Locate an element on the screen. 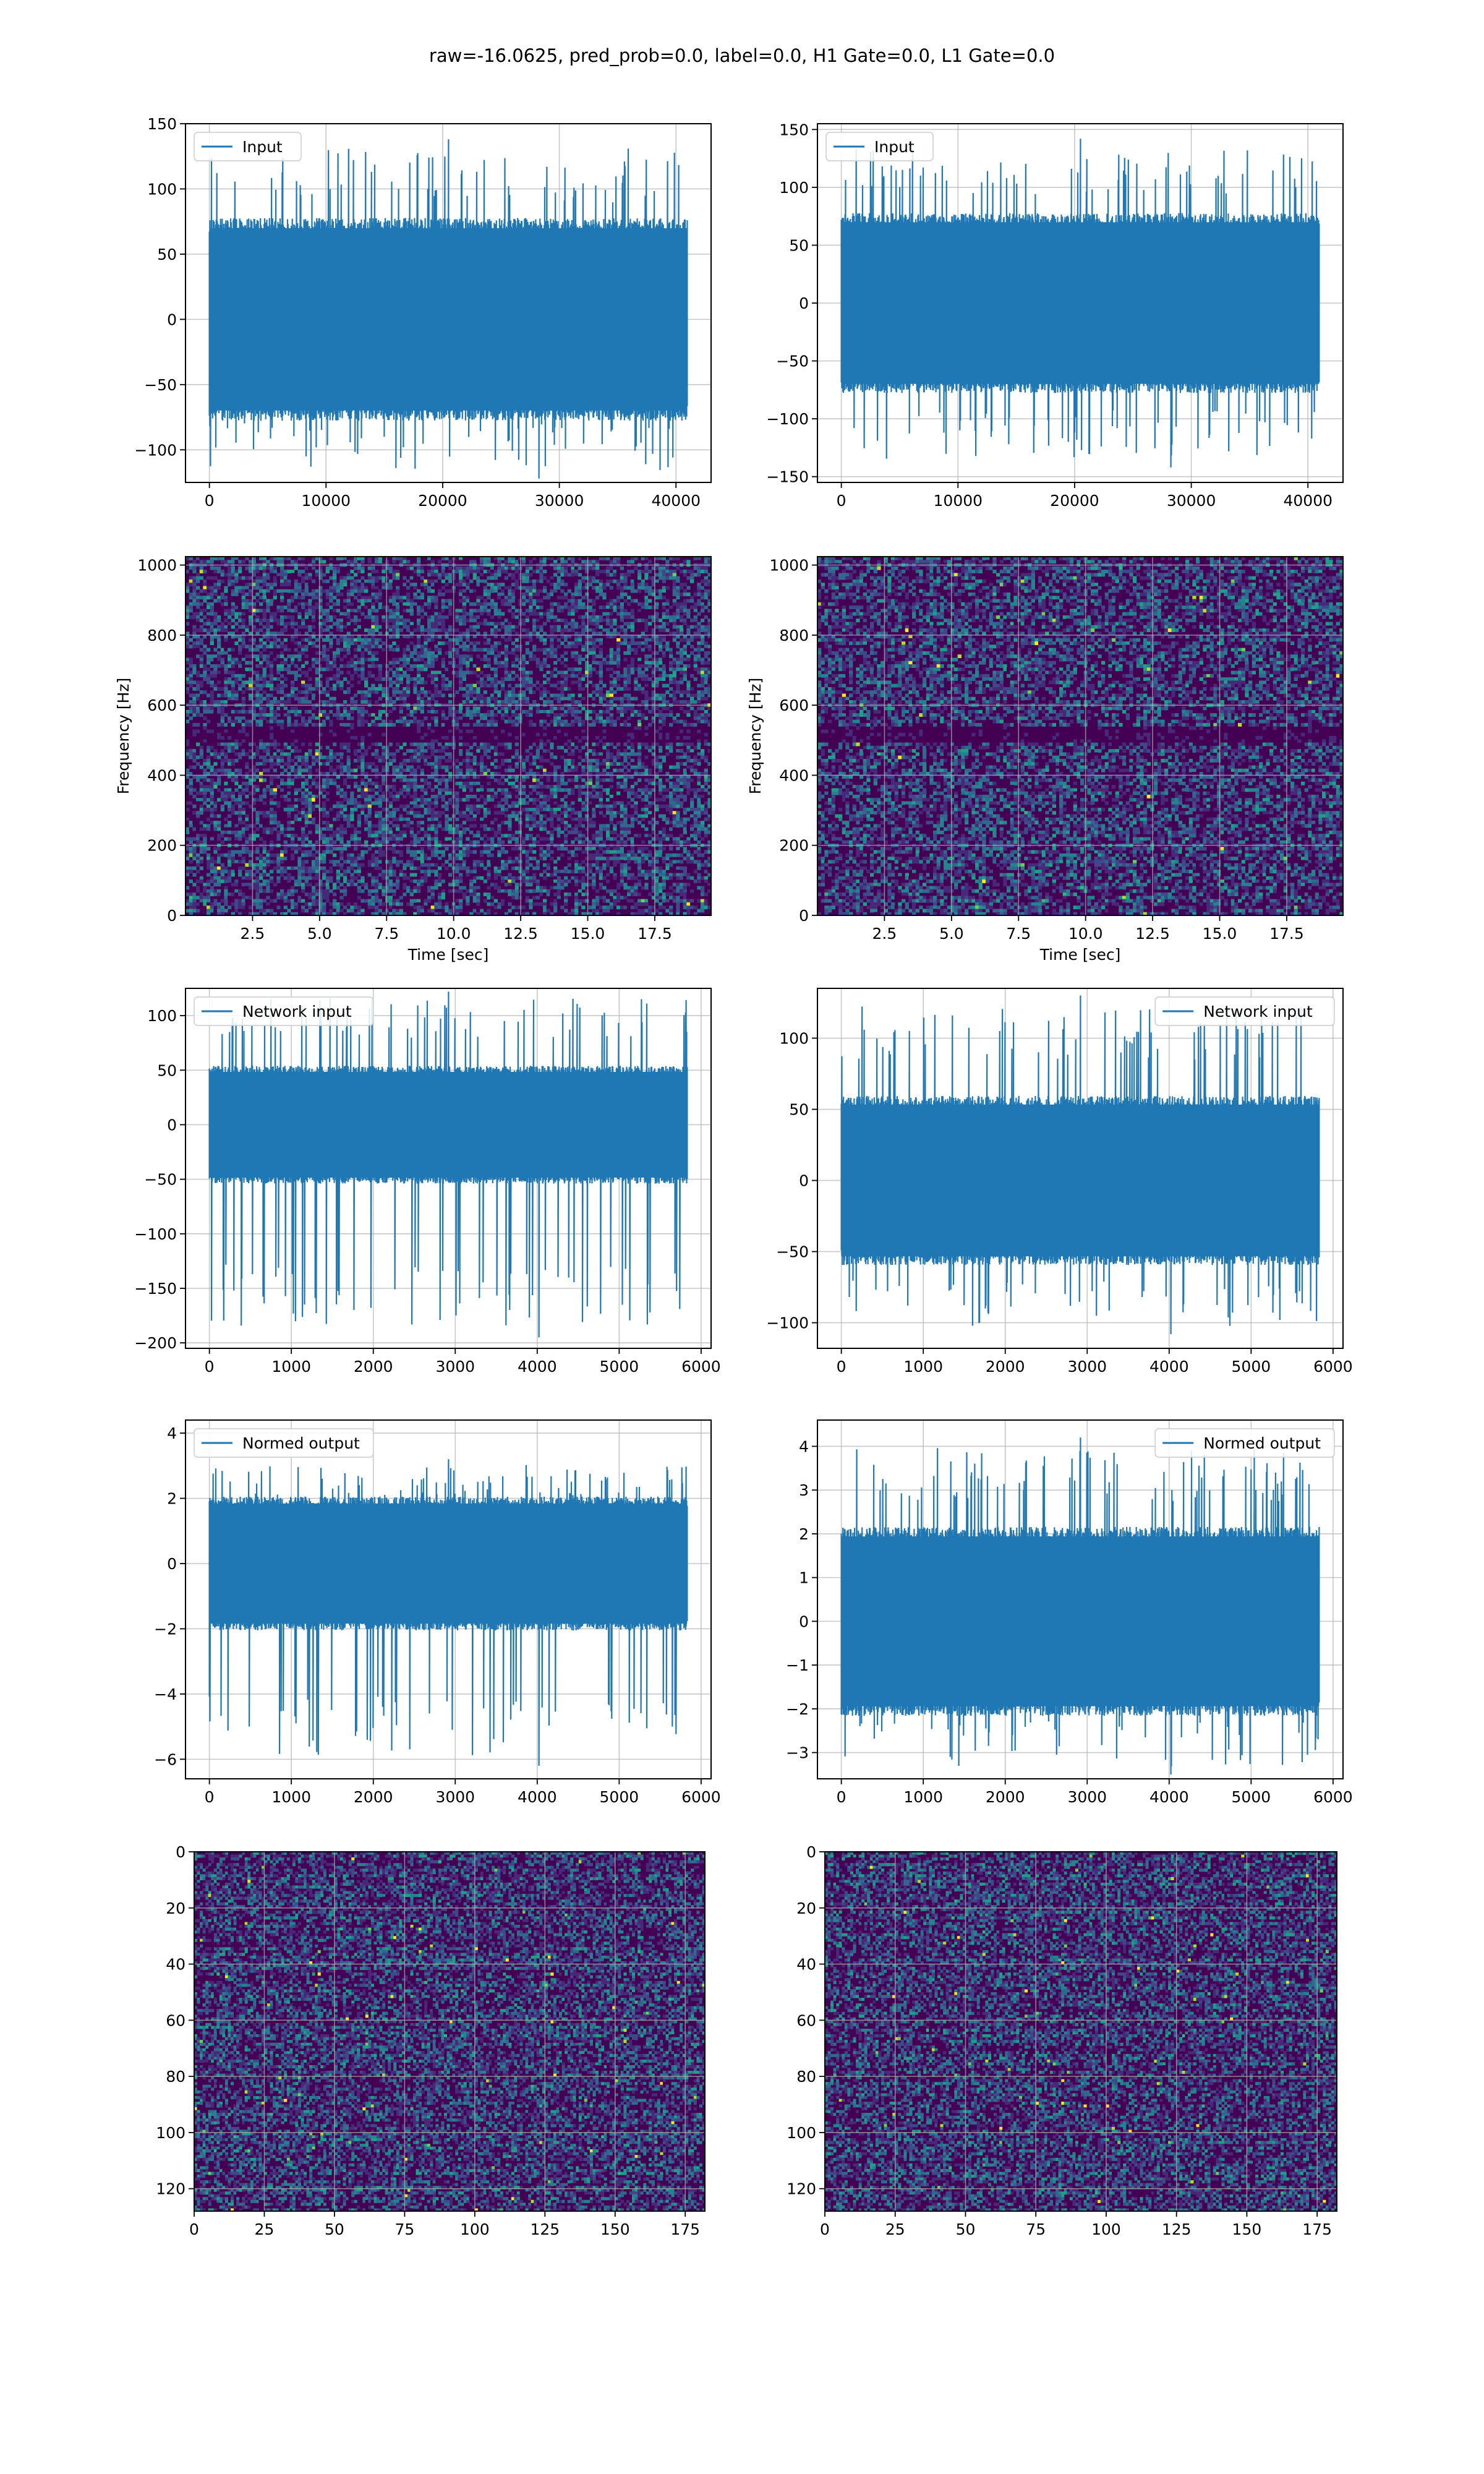 The width and height of the screenshot is (1484, 2474). input-h1-legend-label: Input is located at coordinates (262, 147).